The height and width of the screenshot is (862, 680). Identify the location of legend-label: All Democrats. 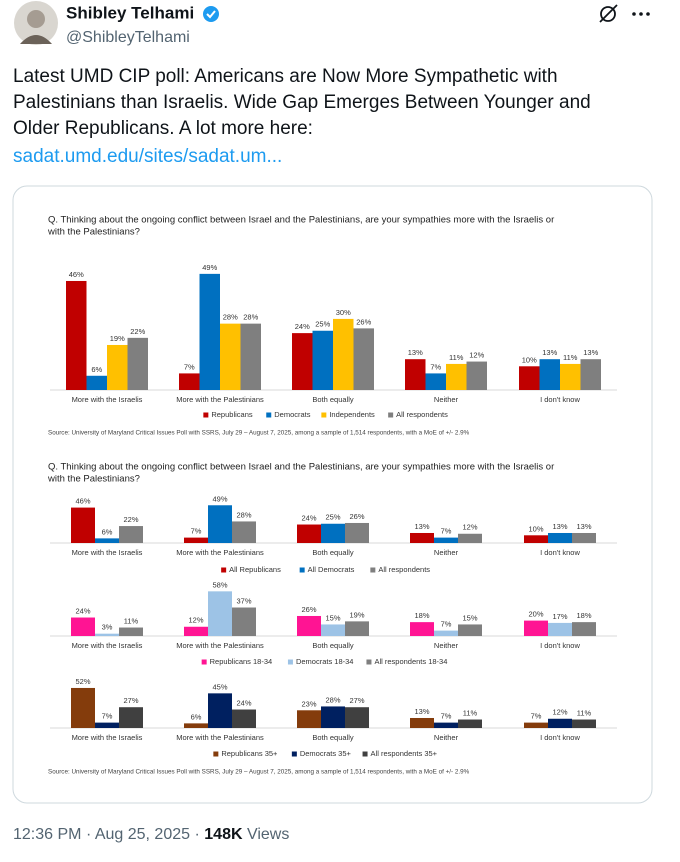
(331, 569).